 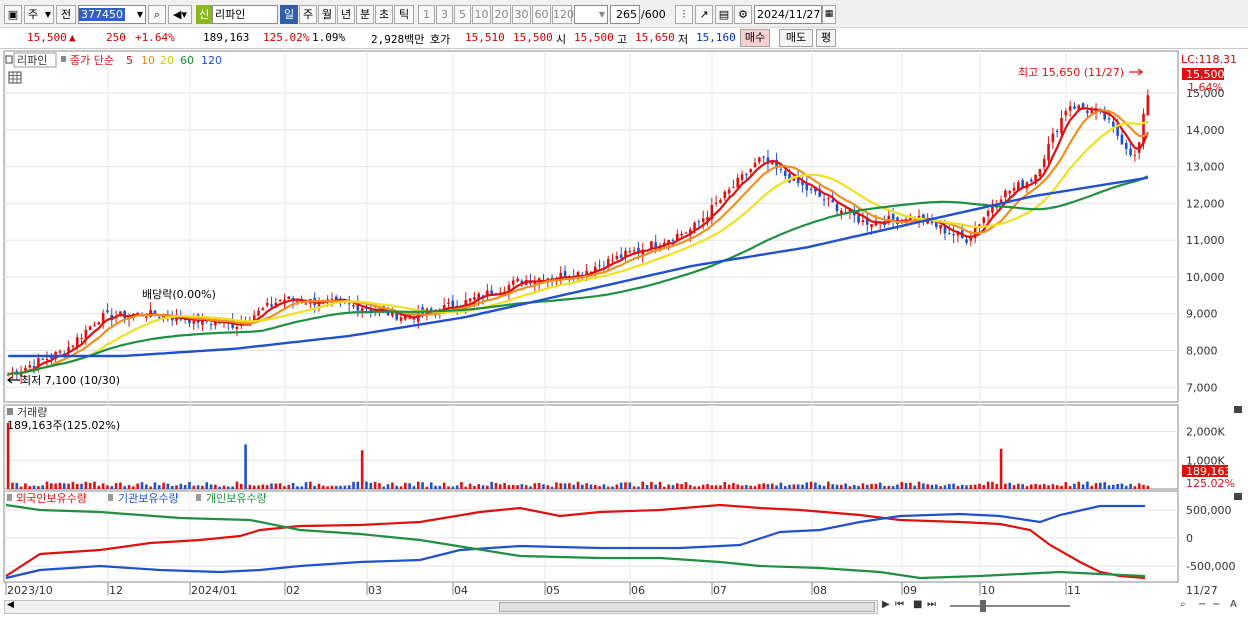 I want to click on chevron-down-icon: ▼, so click(x=139, y=14).